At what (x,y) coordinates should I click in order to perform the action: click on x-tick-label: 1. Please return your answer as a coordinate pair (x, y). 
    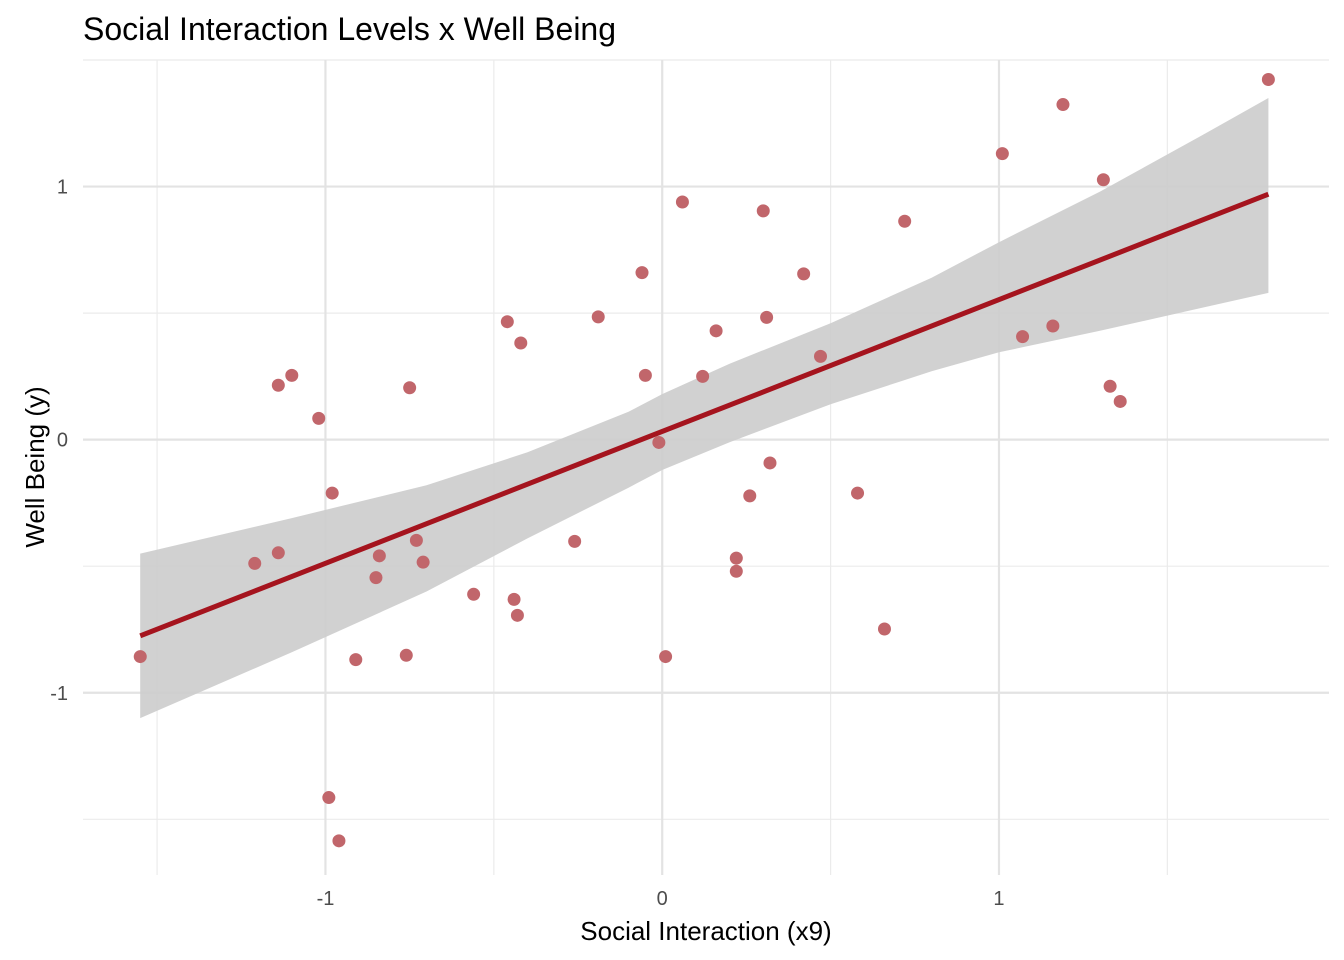
    Looking at the image, I should click on (998, 899).